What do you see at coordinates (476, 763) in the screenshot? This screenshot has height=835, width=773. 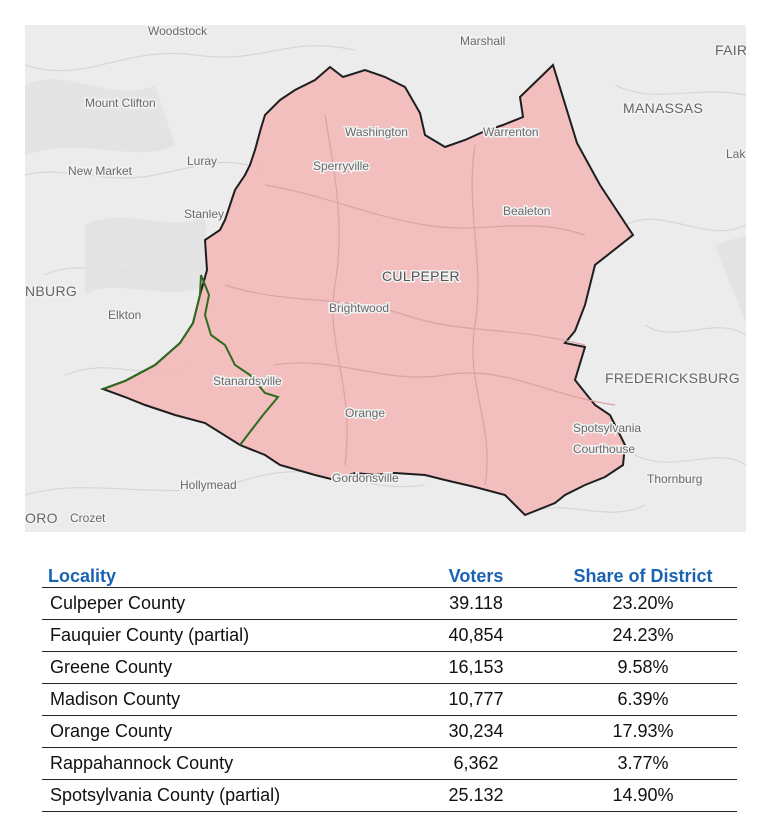 I see `cell-voters: 6,362` at bounding box center [476, 763].